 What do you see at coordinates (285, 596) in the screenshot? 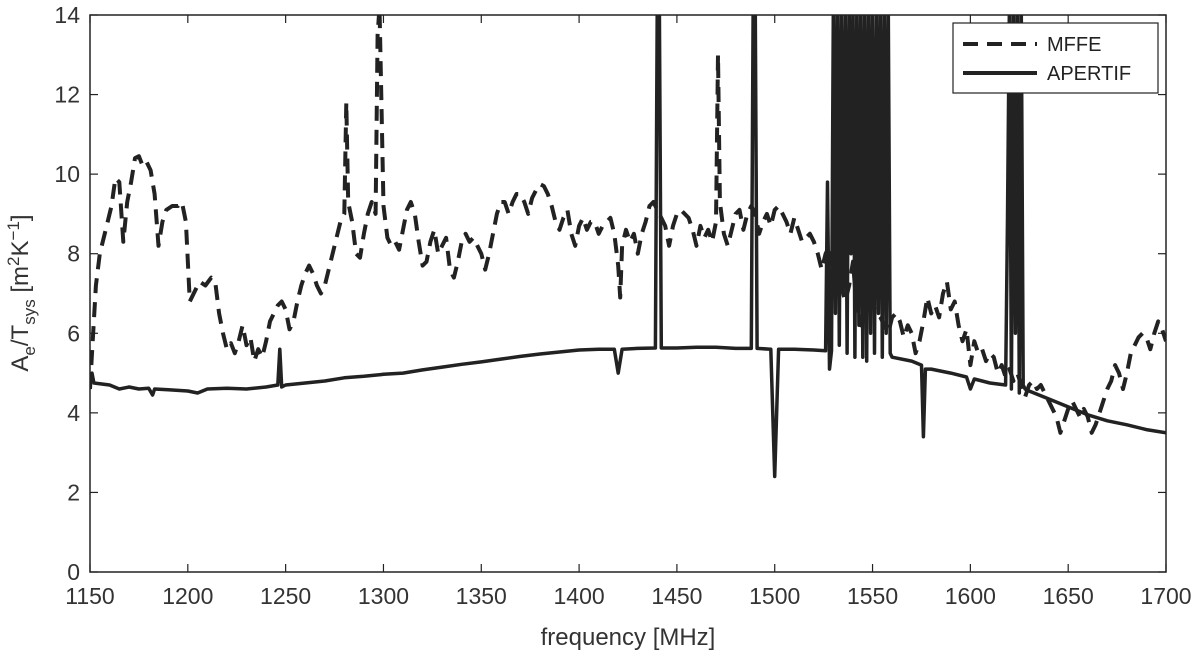
I see `x-tick-label: 1250` at bounding box center [285, 596].